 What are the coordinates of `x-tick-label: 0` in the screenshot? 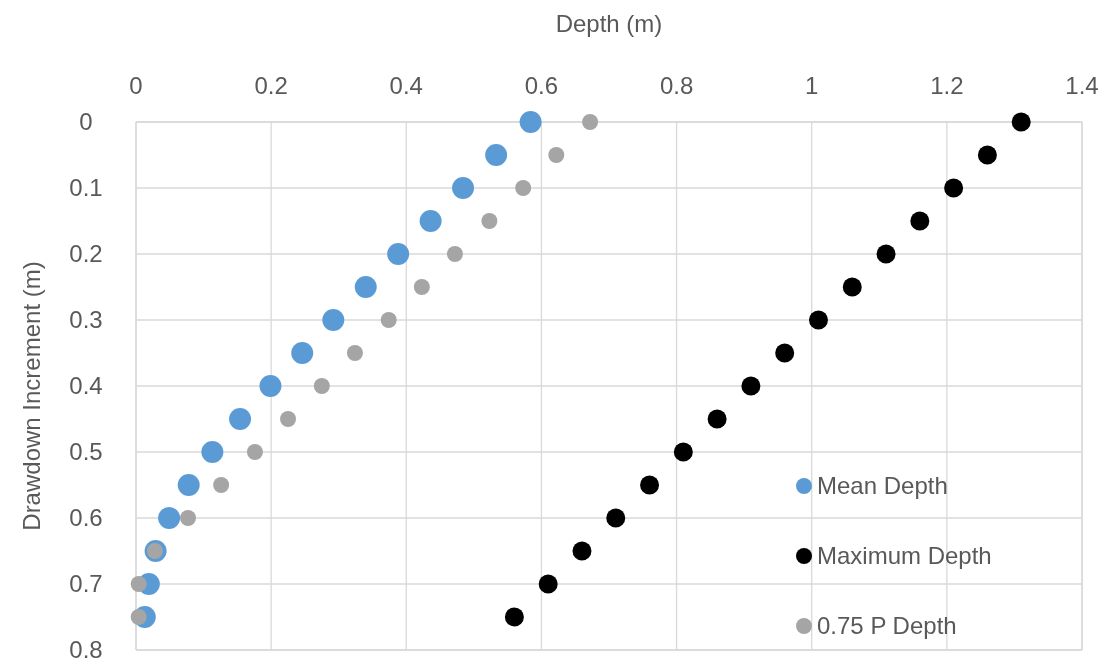 It's located at (136, 85).